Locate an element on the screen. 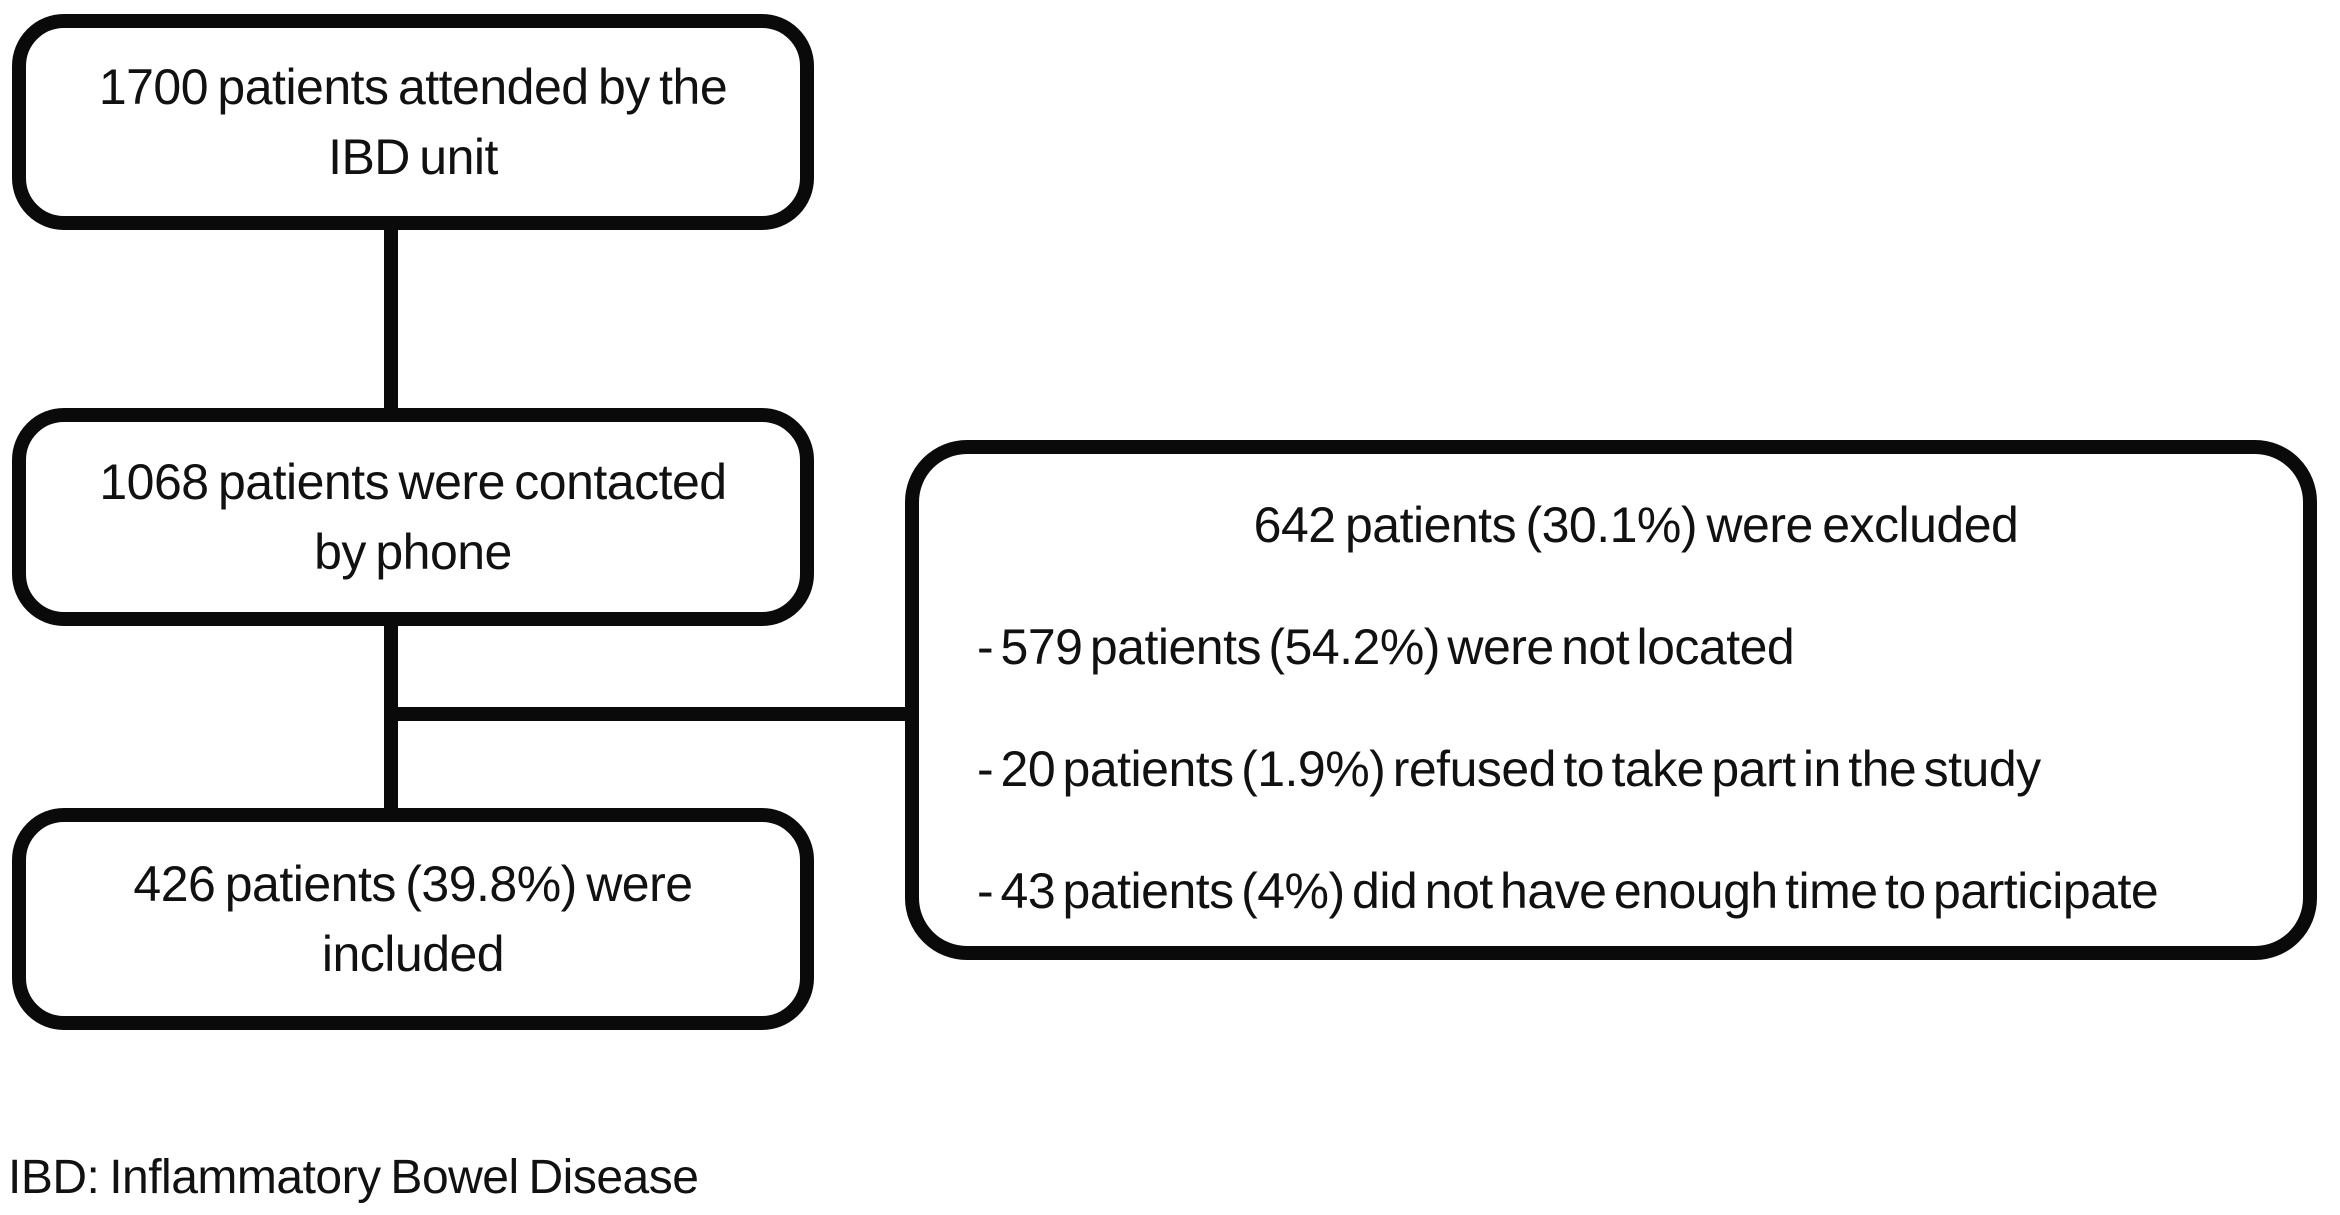  flow-node-contacted: 1068 patients were contacted by phone is located at coordinates (413, 517).